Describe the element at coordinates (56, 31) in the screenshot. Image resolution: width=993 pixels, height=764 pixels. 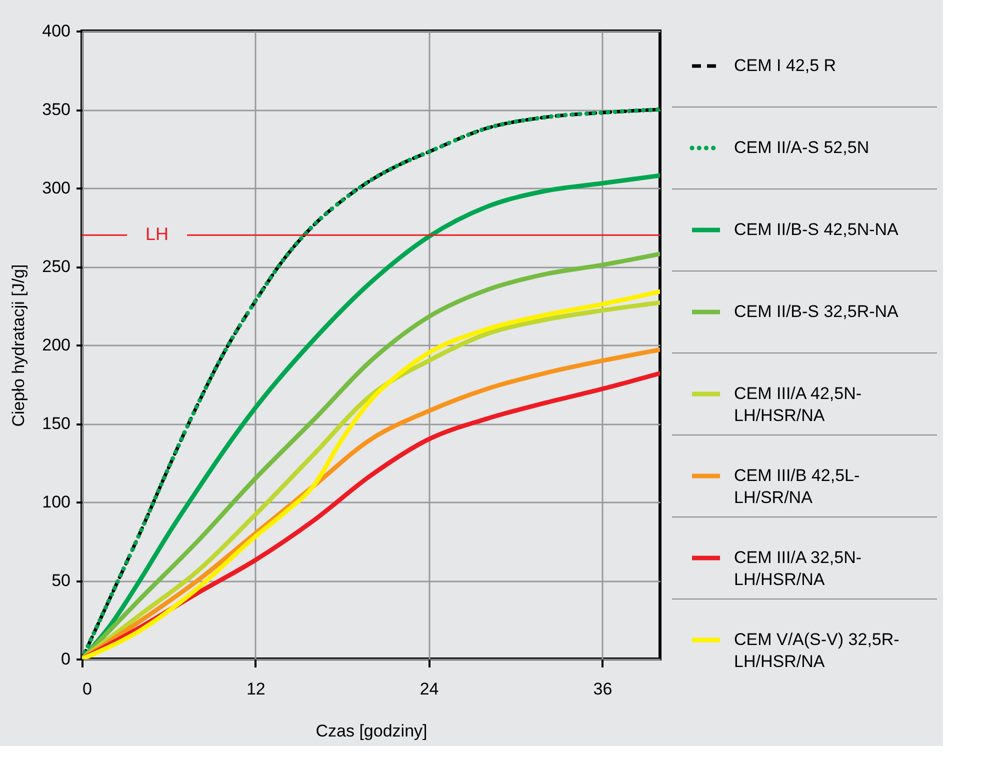
I see `y-tick-label: 400` at that location.